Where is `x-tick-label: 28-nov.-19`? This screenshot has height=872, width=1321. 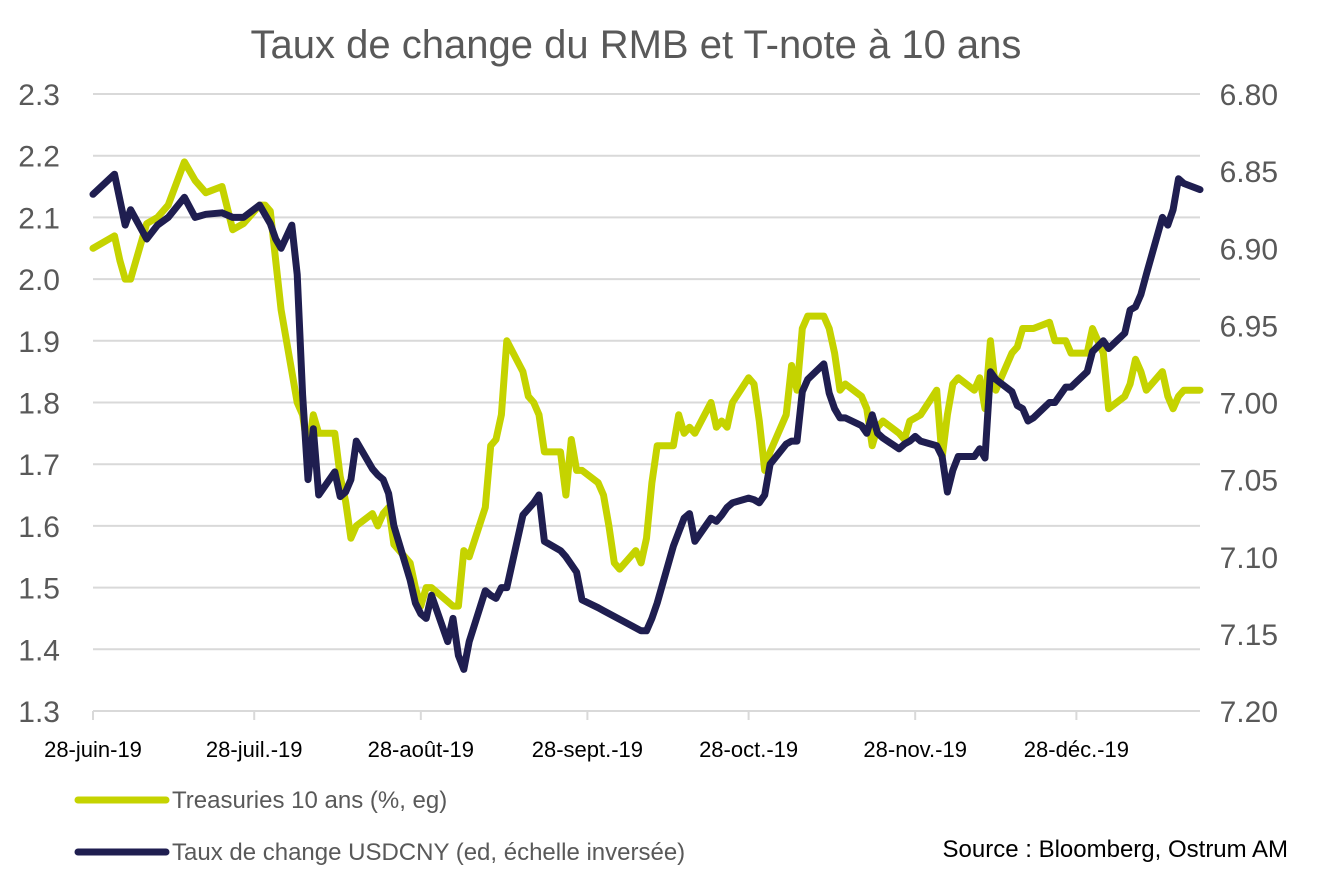
x-tick-label: 28-nov.-19 is located at coordinates (915, 749).